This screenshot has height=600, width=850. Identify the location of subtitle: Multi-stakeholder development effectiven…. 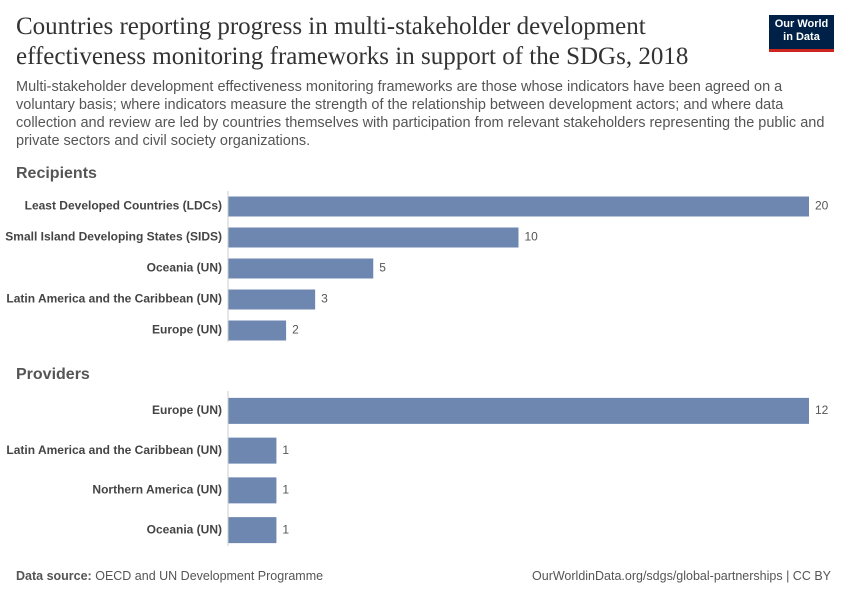
(420, 114).